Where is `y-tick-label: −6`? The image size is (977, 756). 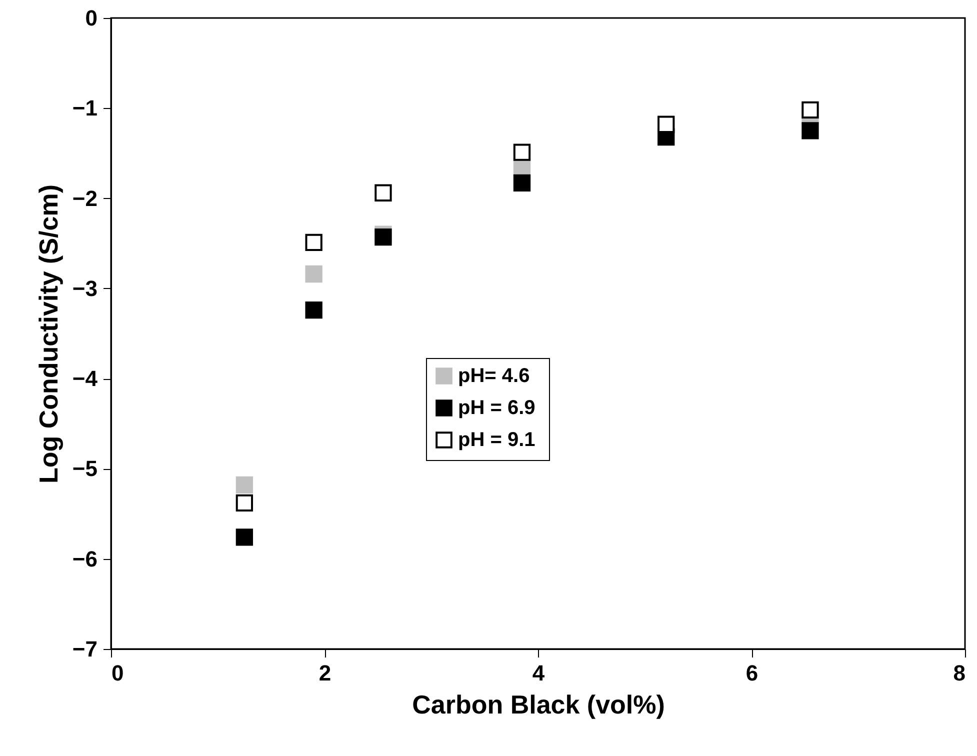 y-tick-label: −6 is located at coordinates (85, 559).